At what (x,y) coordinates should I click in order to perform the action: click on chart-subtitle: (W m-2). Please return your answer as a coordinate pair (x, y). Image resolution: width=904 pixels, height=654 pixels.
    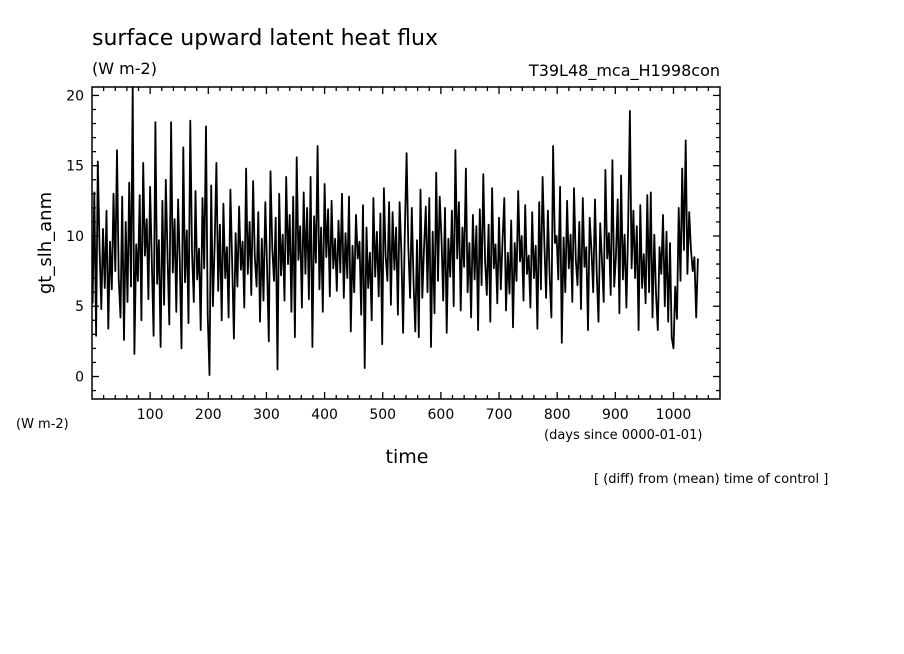
    Looking at the image, I should click on (124, 68).